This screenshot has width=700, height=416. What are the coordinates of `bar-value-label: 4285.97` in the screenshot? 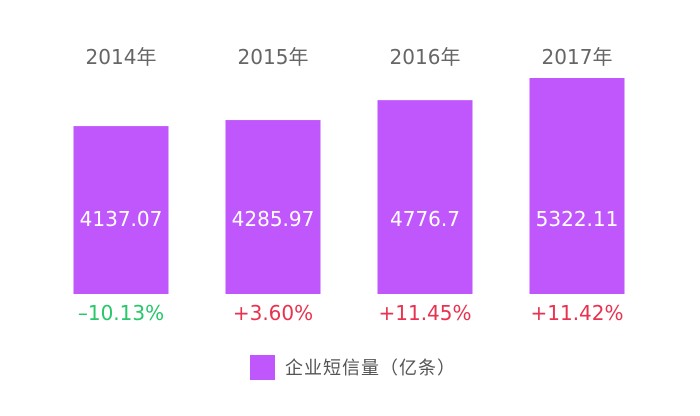 It's located at (273, 219).